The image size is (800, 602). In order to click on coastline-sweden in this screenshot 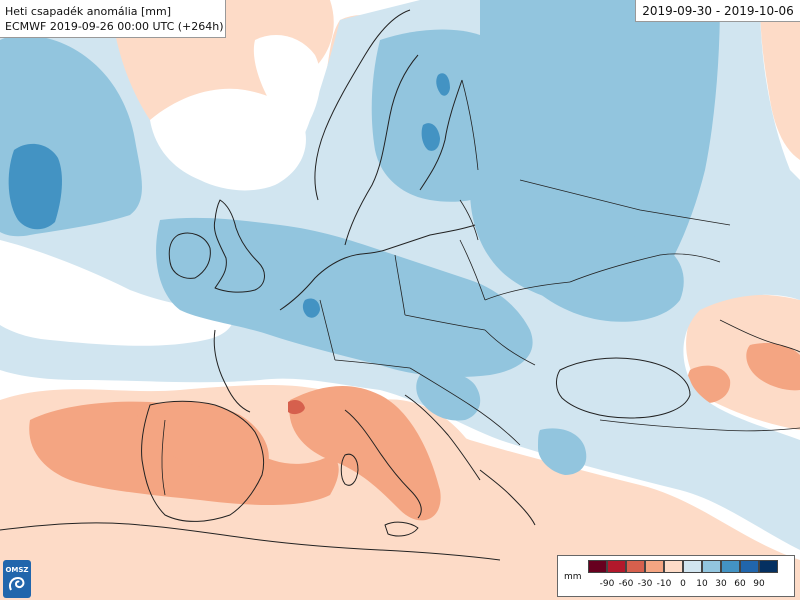, I will do `click(381, 150)`.